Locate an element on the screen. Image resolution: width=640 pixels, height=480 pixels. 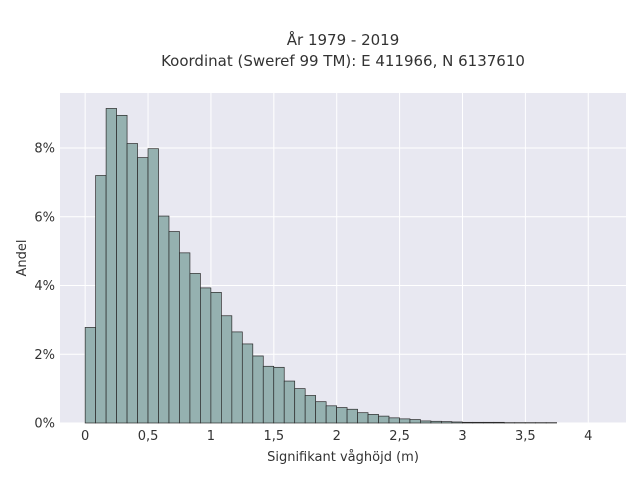
x-axis-label: Signifikant våghöjd (m) is located at coordinates (343, 457).